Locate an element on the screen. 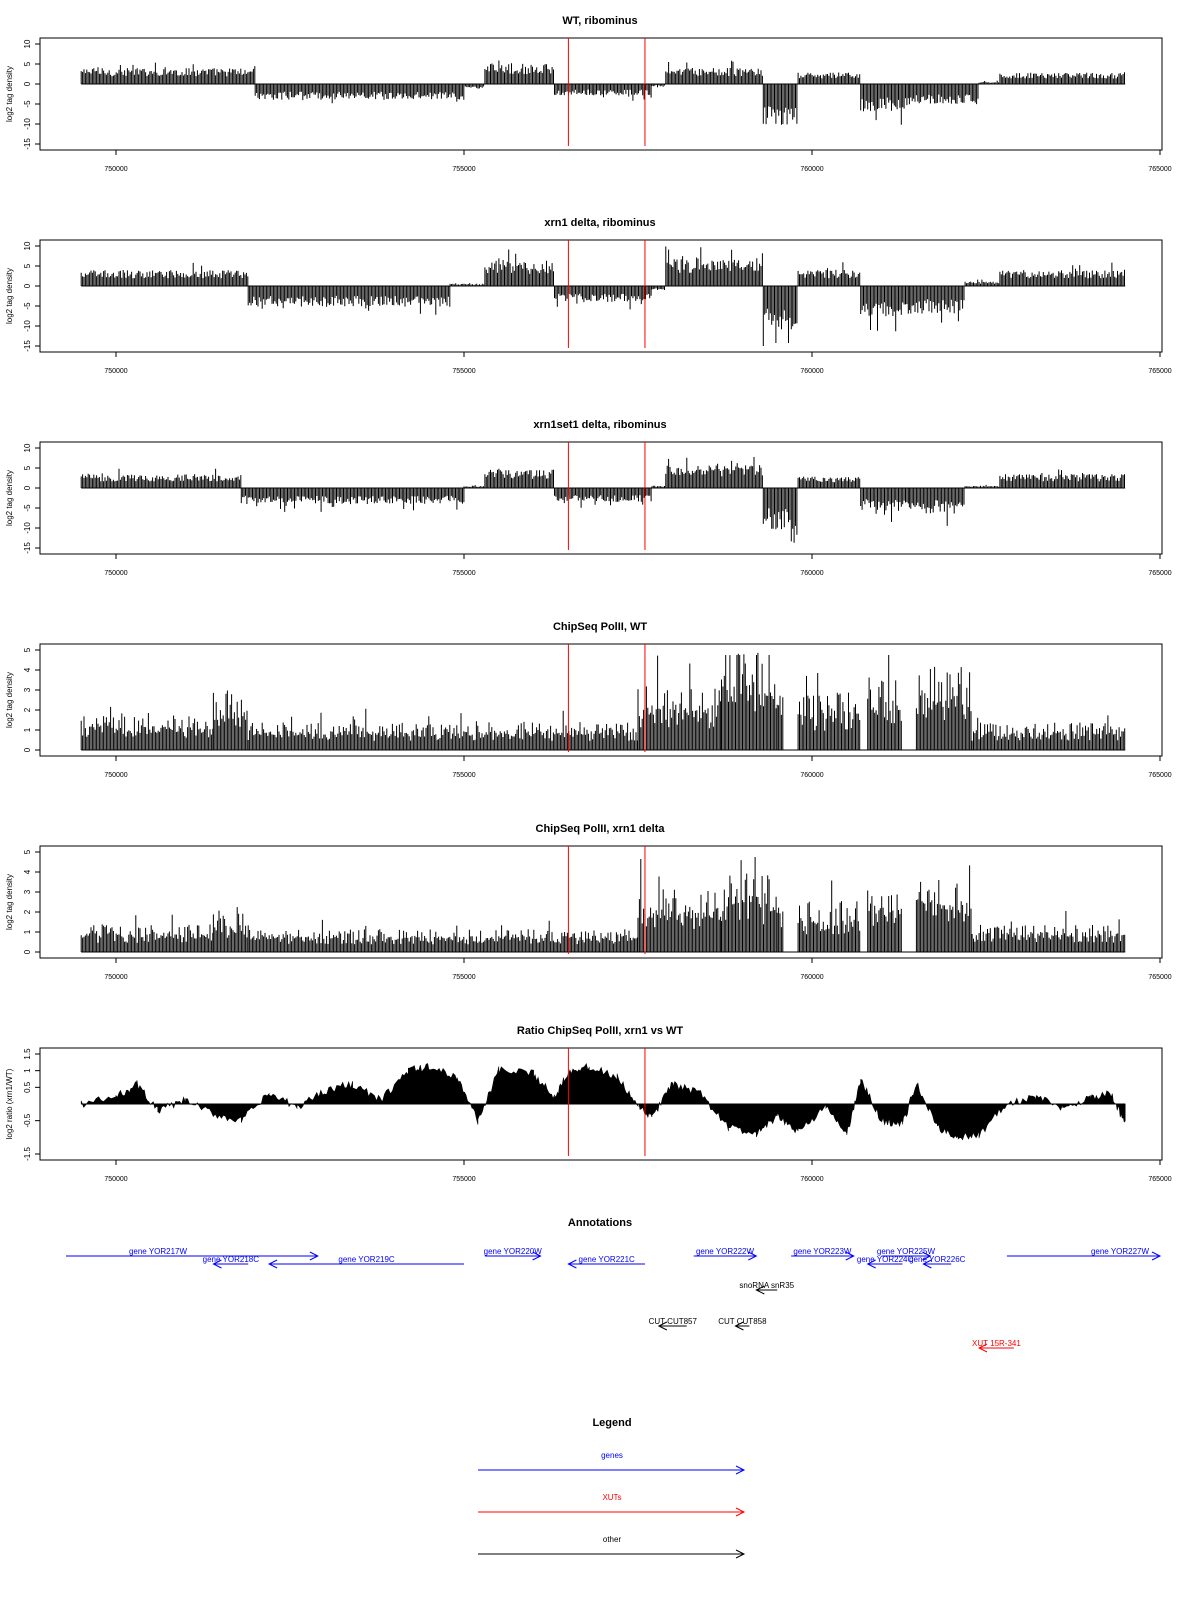  annotation-label: gene YOR219C is located at coordinates (366, 1259).